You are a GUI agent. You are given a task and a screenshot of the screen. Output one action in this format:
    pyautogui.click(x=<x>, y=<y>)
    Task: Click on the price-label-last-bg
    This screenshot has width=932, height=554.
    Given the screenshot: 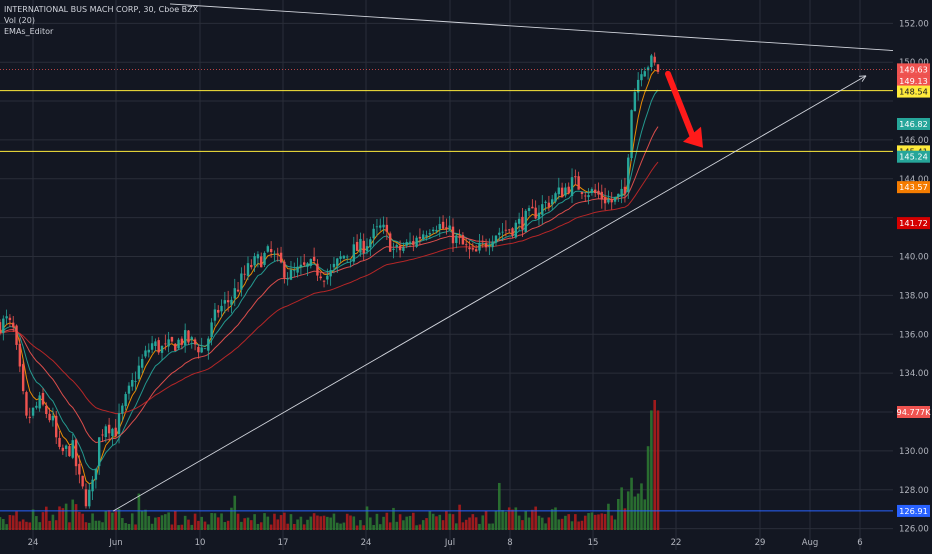 What is the action you would take?
    pyautogui.click(x=913, y=69)
    